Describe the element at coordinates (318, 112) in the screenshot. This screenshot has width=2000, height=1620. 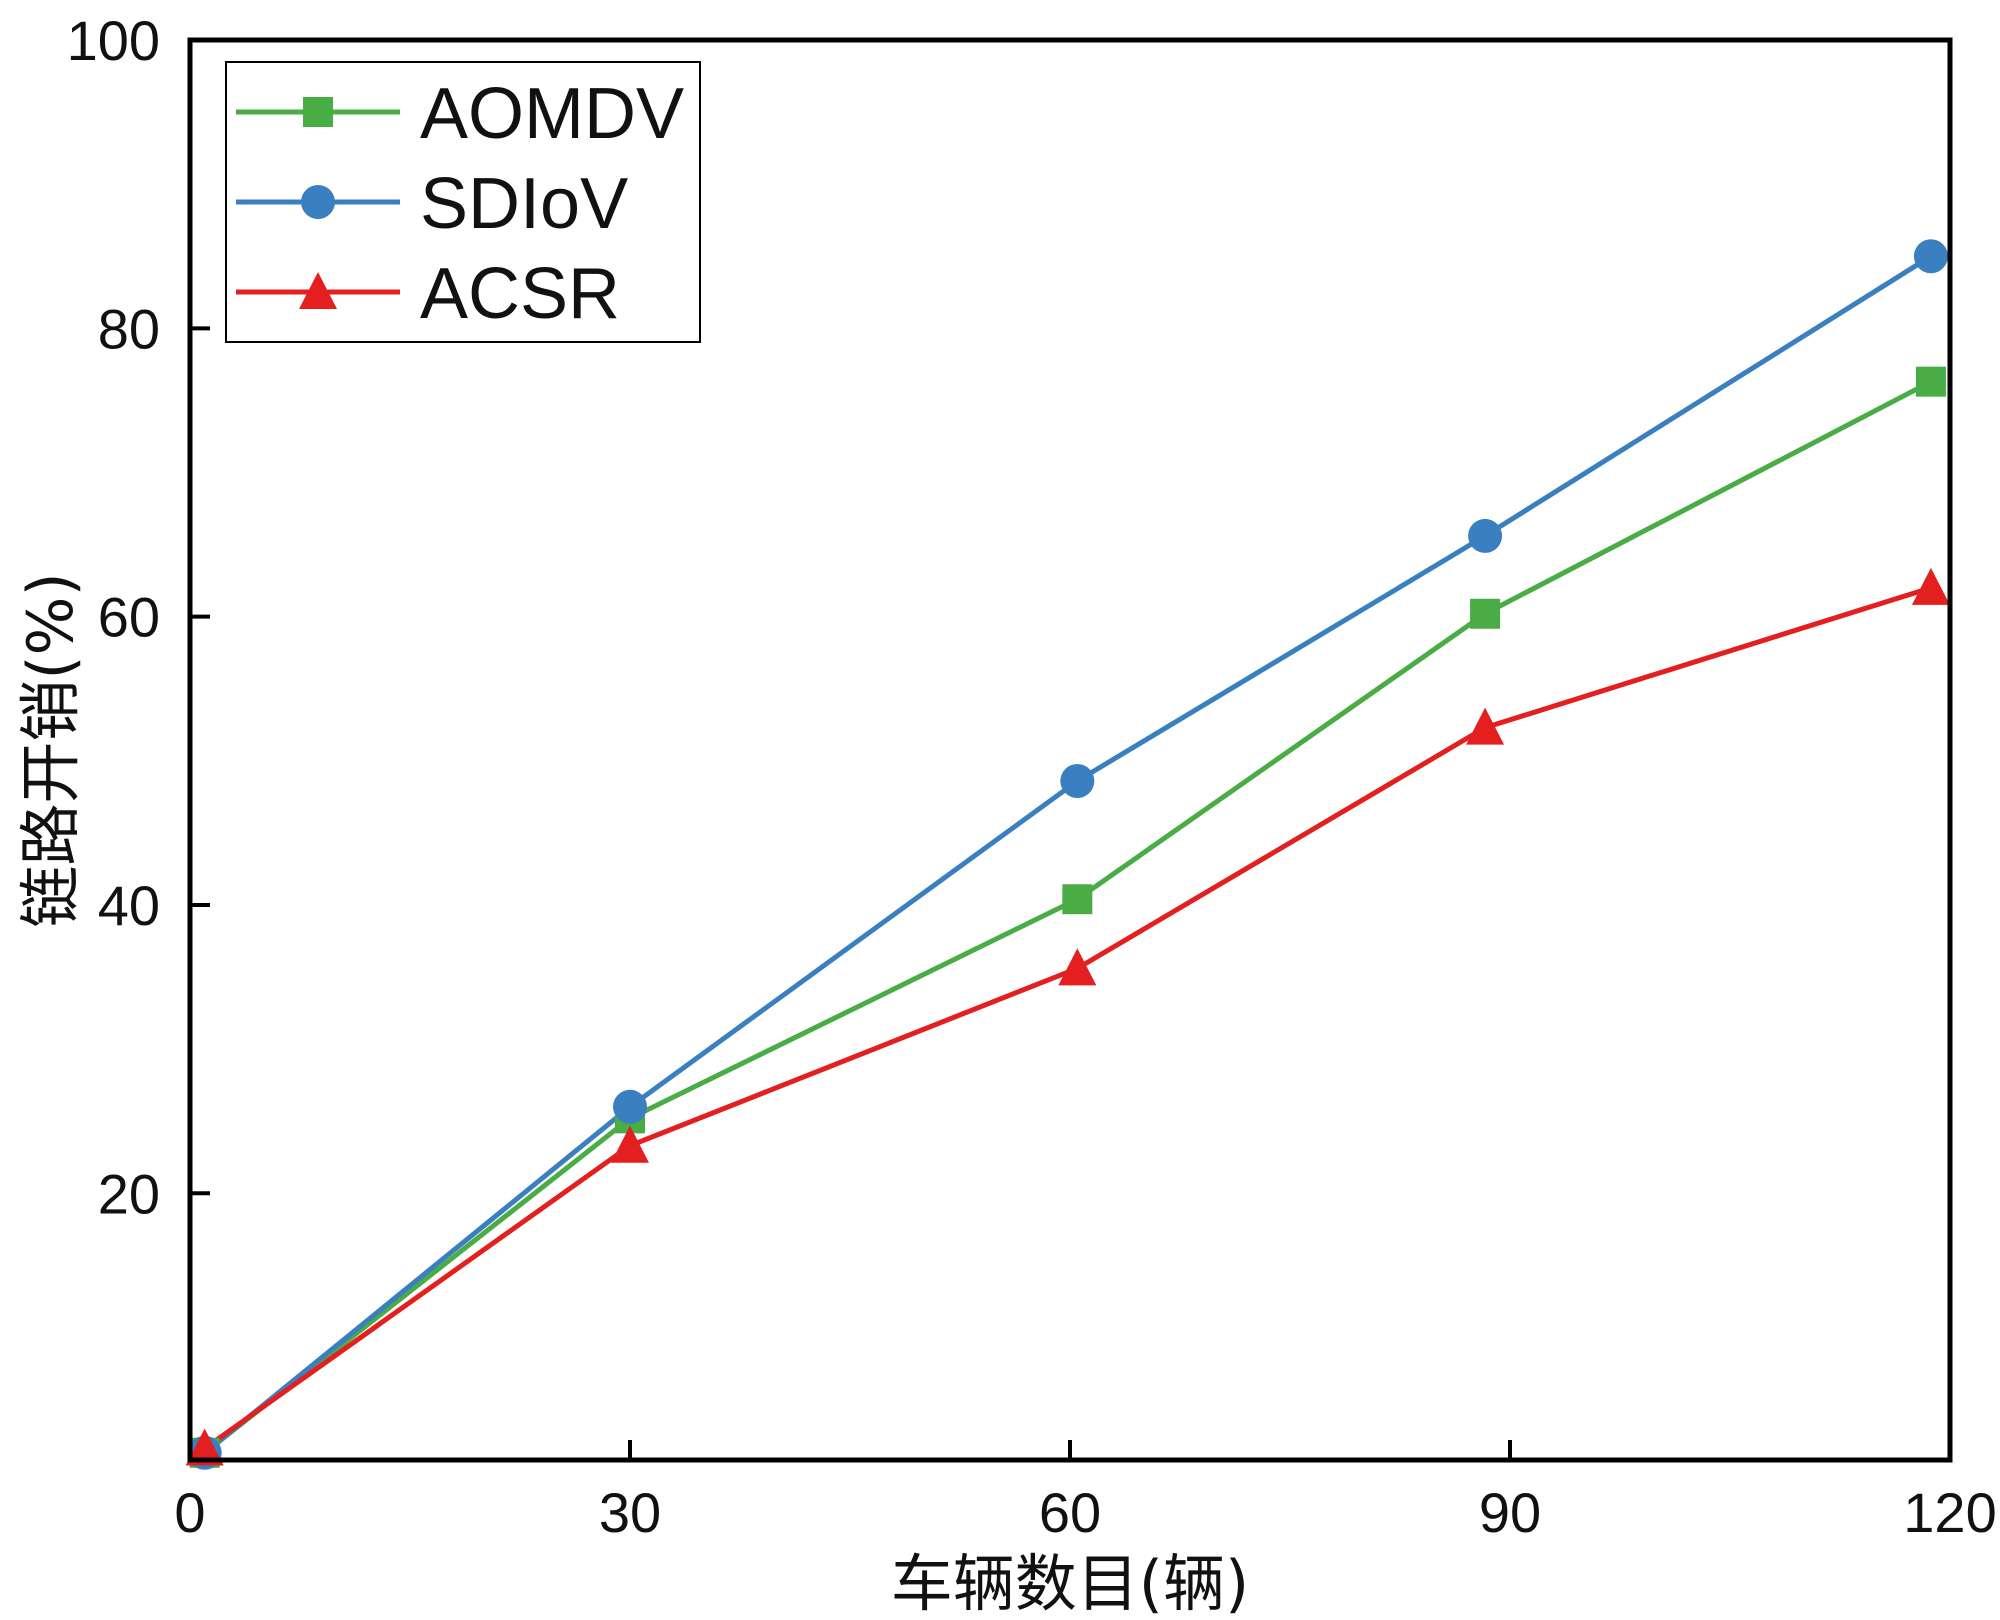
I see `legend-marker-aomdv` at that location.